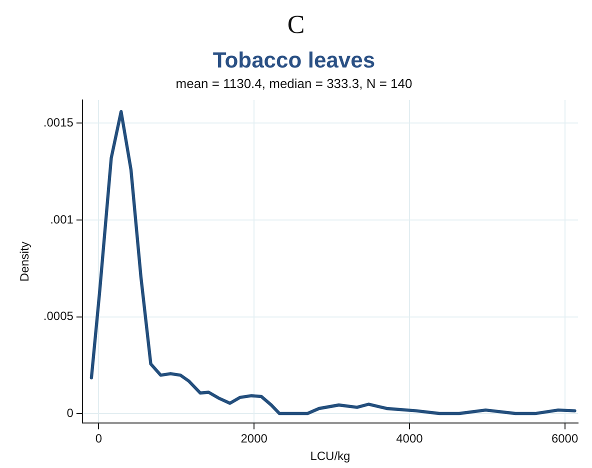  What do you see at coordinates (330, 456) in the screenshot?
I see `x-axis-title: LCU/kg` at bounding box center [330, 456].